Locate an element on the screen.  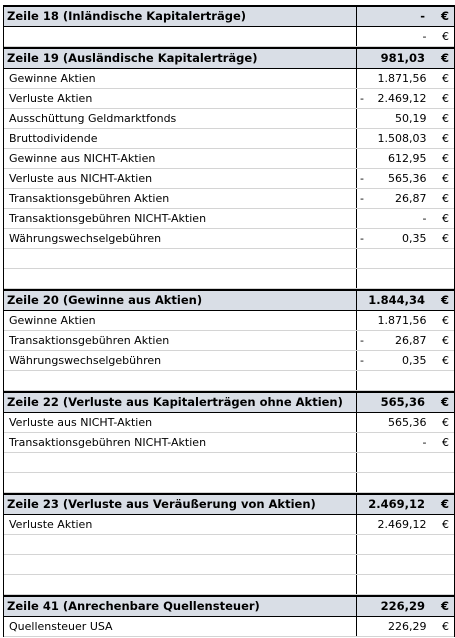
row-label-cell is located at coordinates (180, 36).